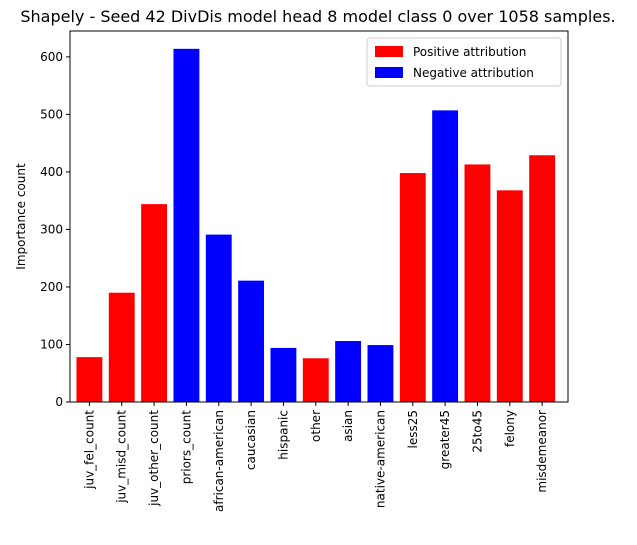 The width and height of the screenshot is (637, 545). I want to click on x-tick-label: 25to45, so click(477, 431).